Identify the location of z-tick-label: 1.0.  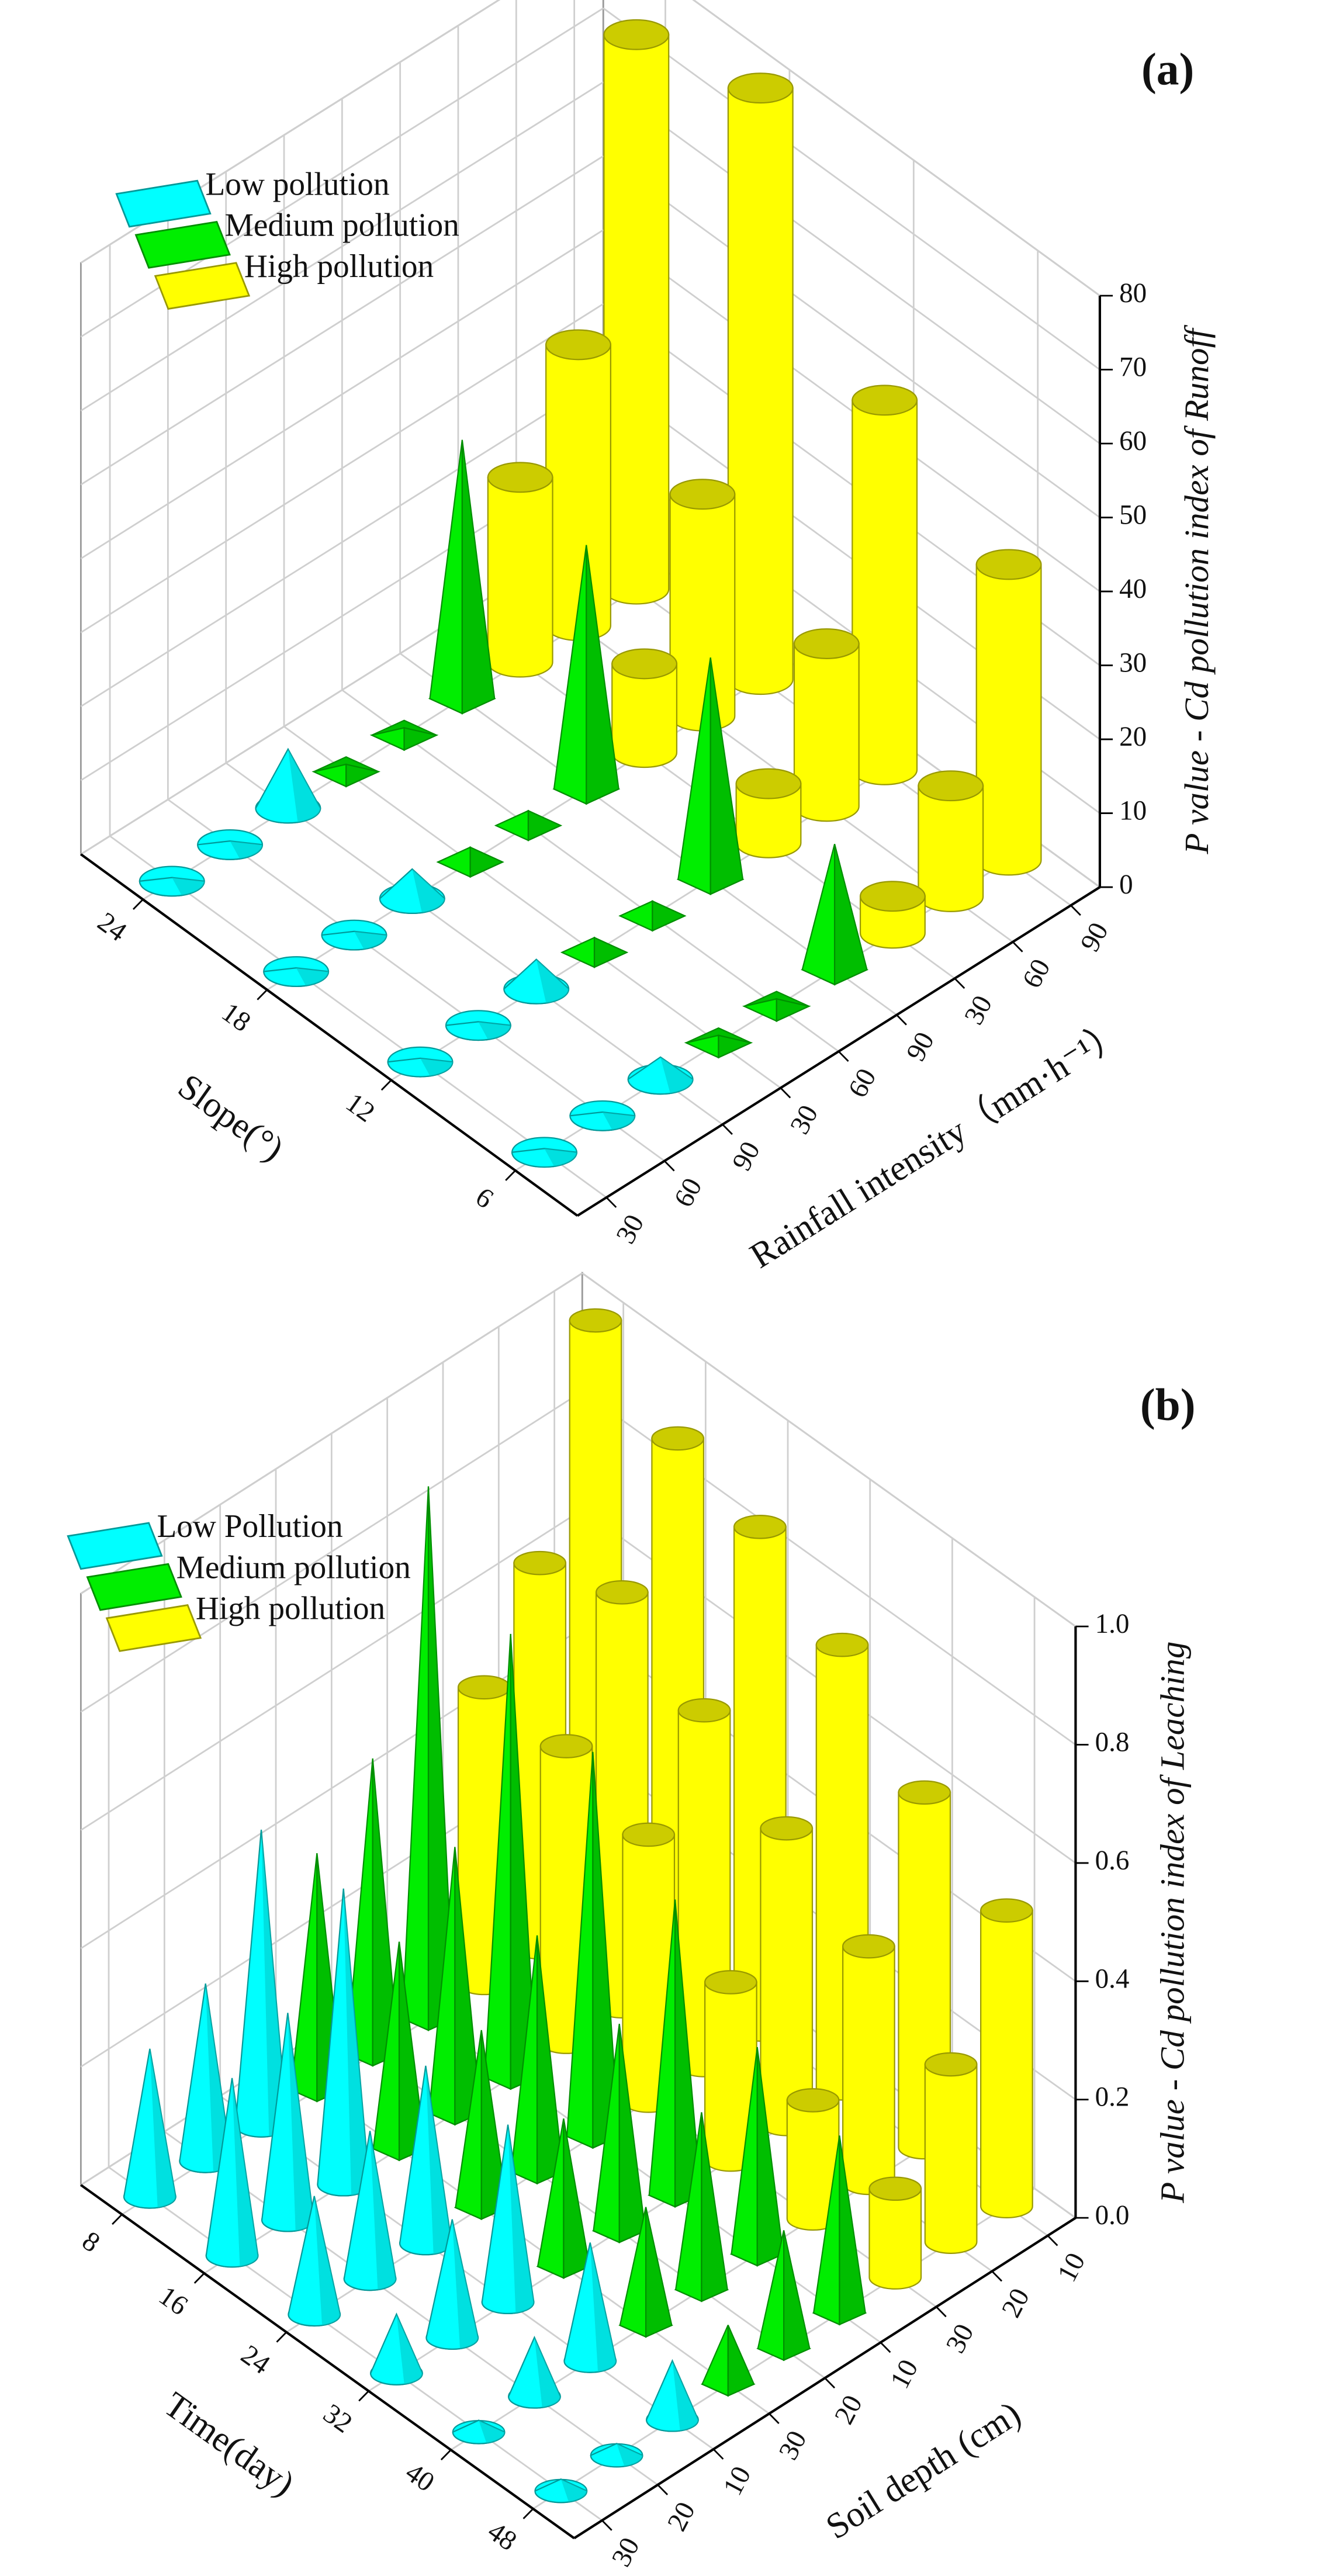
(1112, 1624).